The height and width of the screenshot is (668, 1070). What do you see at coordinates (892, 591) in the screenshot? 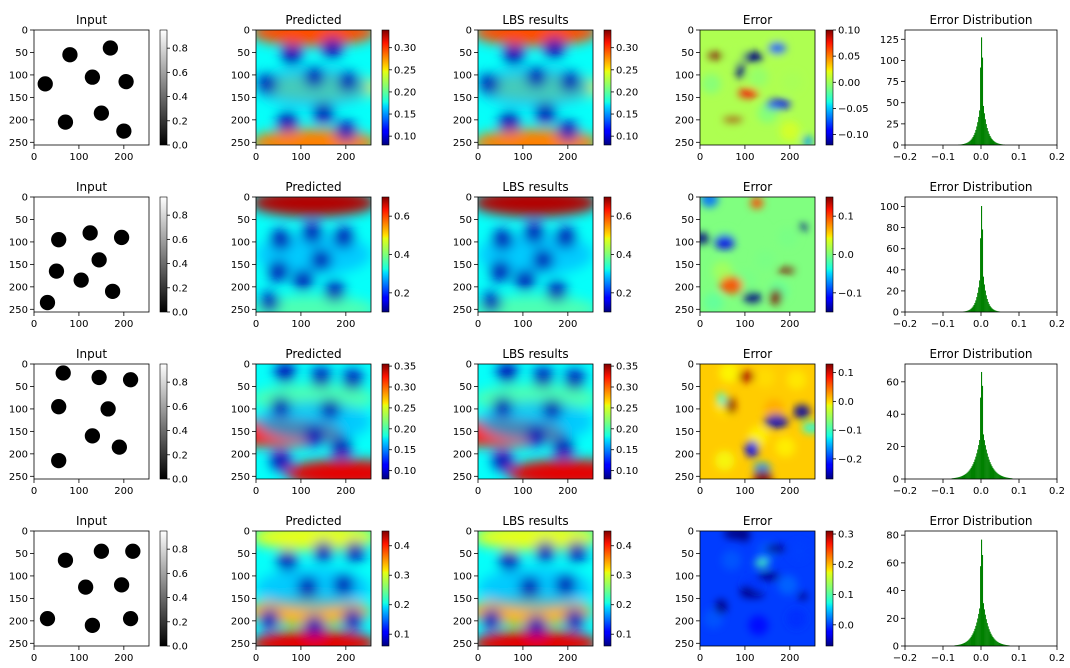
I see `histogram-y-tick-label: 40` at bounding box center [892, 591].